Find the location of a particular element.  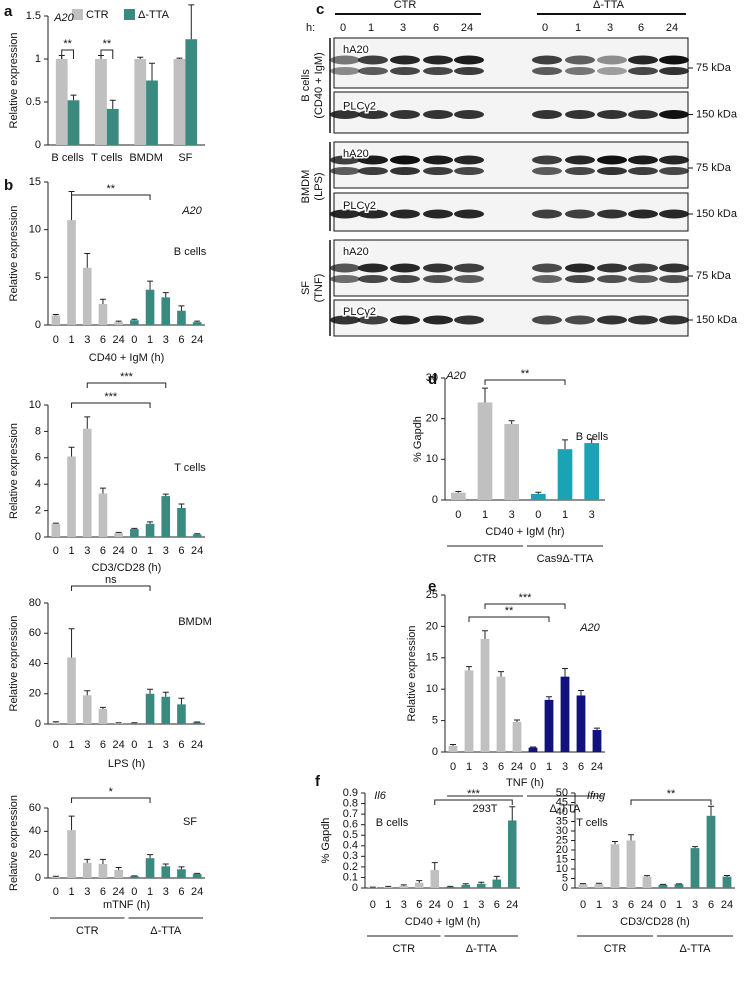

band-label: hA20 is located at coordinates (356, 252).